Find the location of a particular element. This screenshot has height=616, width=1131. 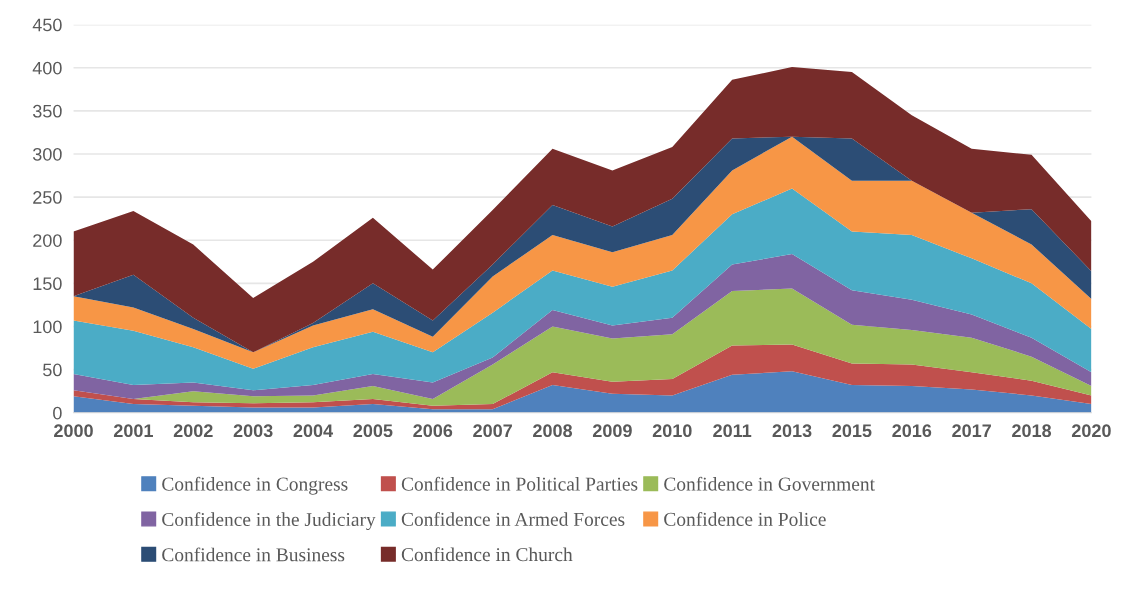

x-tick-label: 2002 is located at coordinates (193, 431).